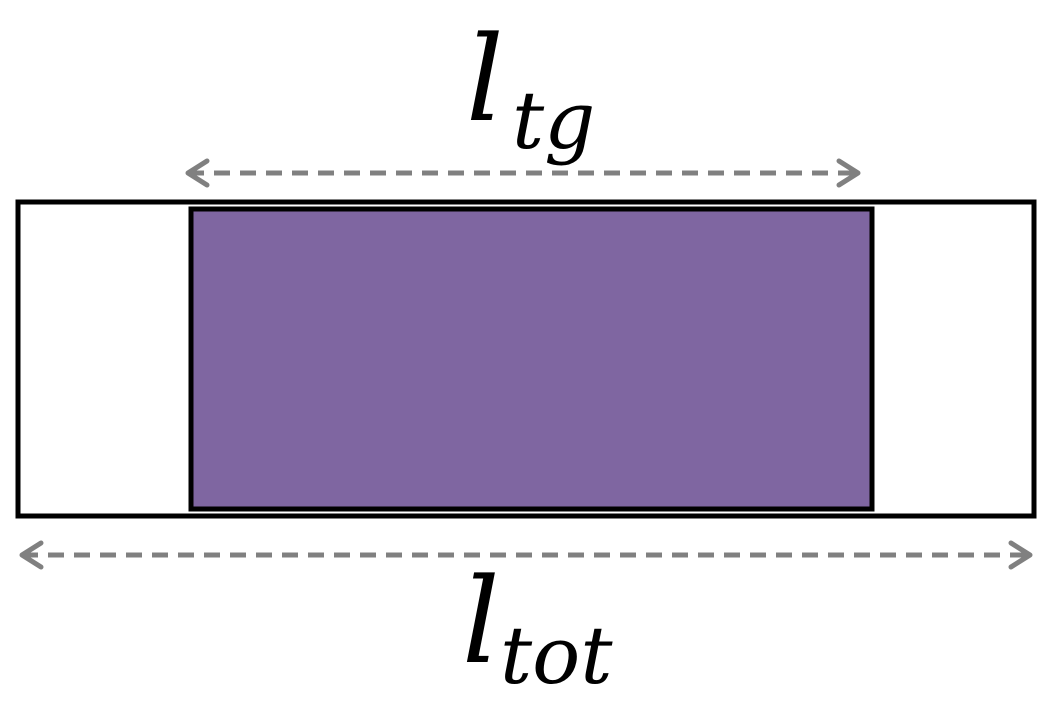 The height and width of the screenshot is (717, 1056). Describe the element at coordinates (848, 173) in the screenshot. I see `top-arrow-right-head` at that location.